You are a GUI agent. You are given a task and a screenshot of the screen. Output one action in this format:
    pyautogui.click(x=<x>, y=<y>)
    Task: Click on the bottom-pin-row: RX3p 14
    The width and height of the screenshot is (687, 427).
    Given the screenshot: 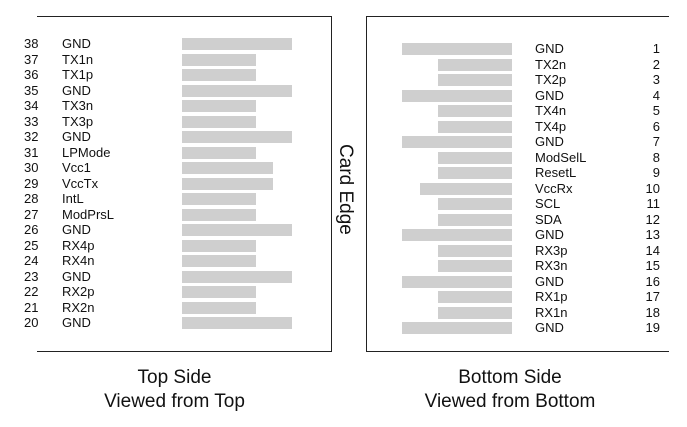 What is the action you would take?
    pyautogui.click(x=343, y=251)
    